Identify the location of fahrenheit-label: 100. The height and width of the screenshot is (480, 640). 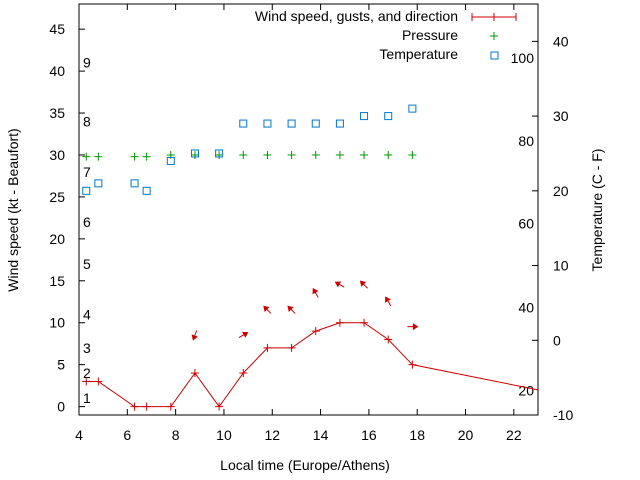
(523, 58).